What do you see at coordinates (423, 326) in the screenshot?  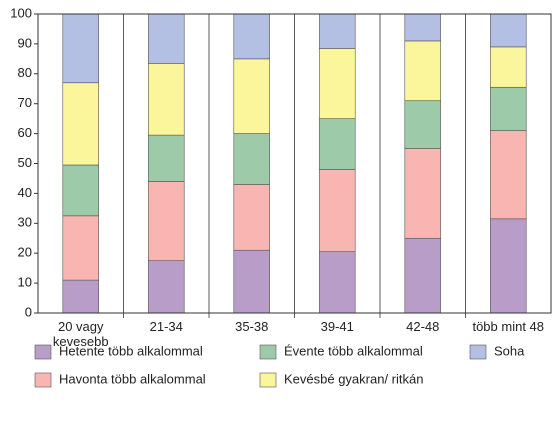 I see `x-tick-label: 42-48` at bounding box center [423, 326].